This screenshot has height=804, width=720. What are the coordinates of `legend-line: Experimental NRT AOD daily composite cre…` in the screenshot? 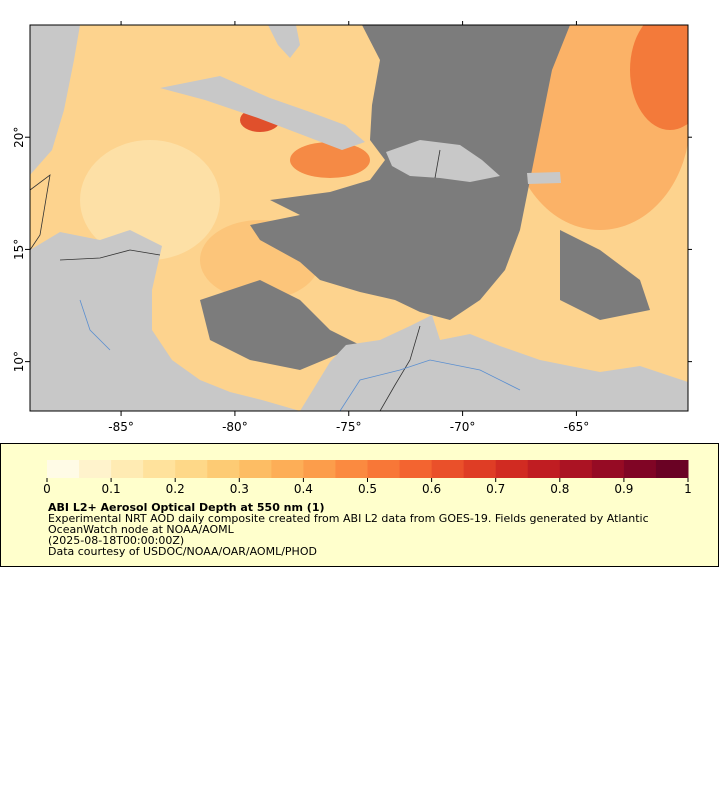 It's located at (348, 518).